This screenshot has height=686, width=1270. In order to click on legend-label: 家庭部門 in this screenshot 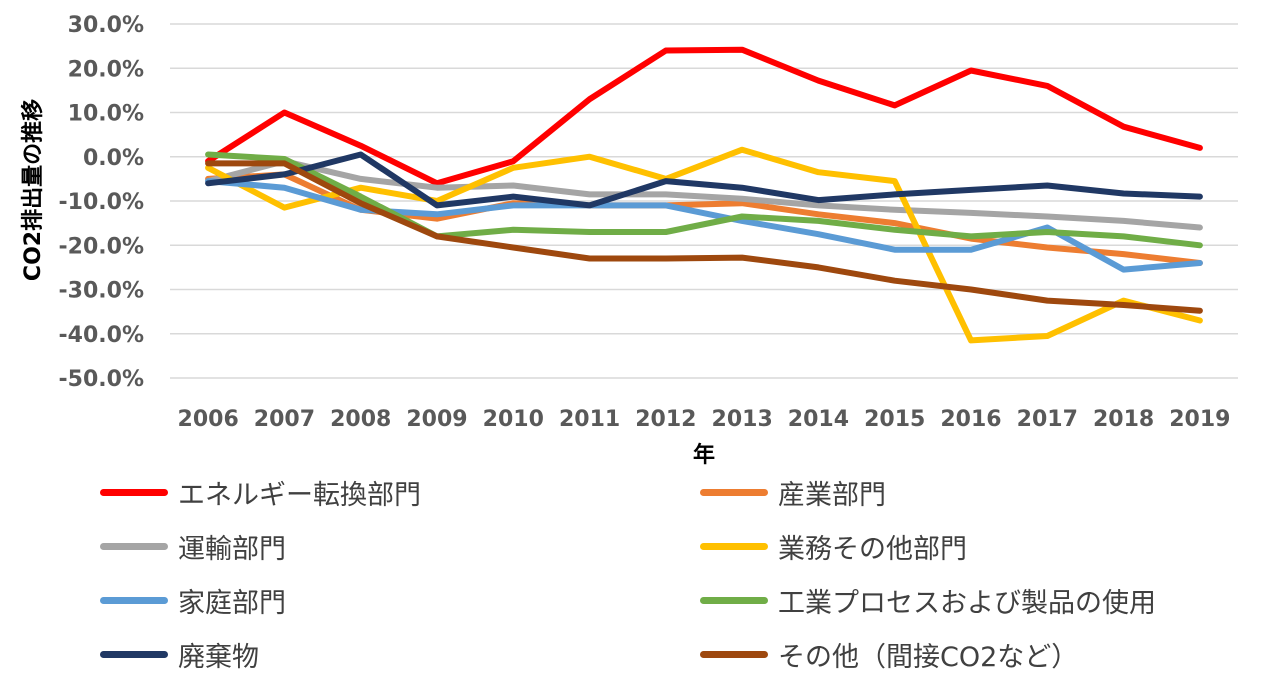, I will do `click(232, 603)`.